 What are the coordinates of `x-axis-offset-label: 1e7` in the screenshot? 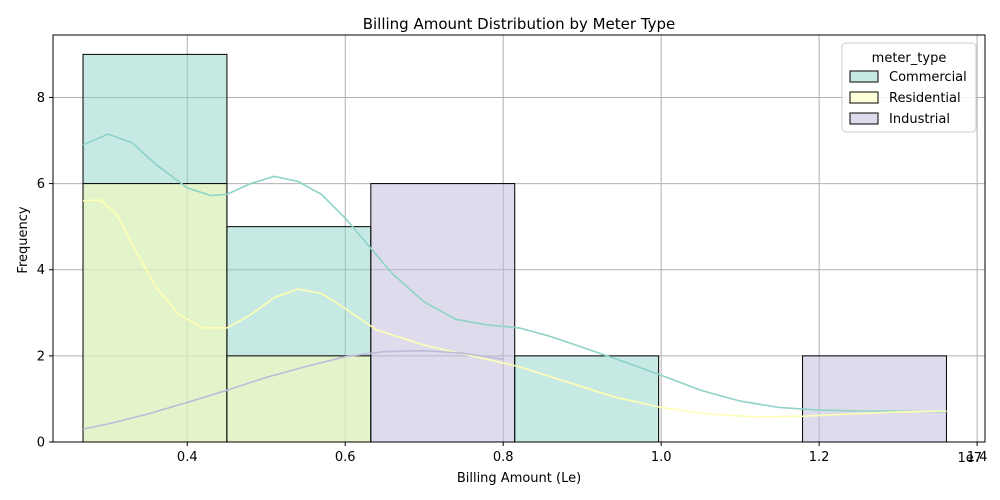 It's located at (969, 458).